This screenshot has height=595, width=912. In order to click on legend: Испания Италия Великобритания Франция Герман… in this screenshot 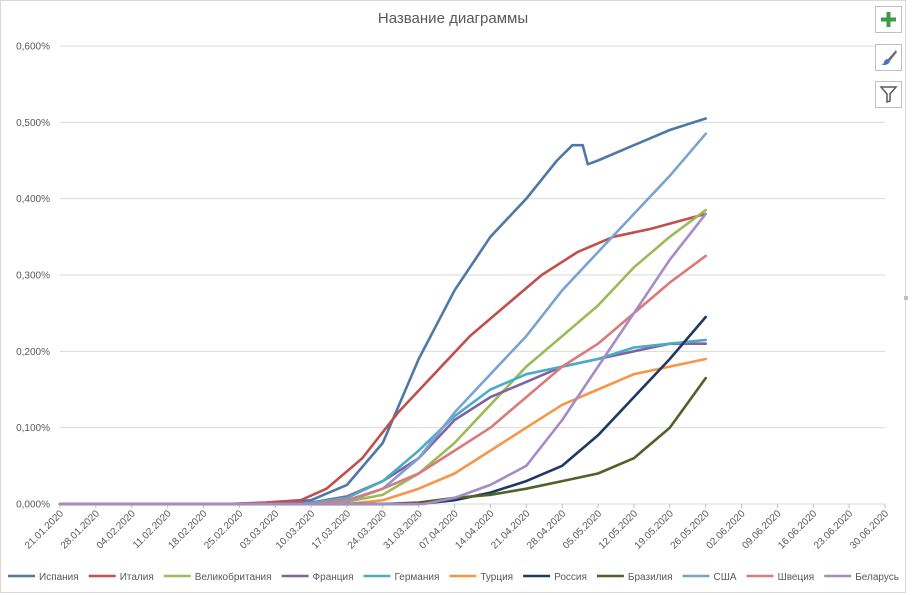, I will do `click(453, 577)`.